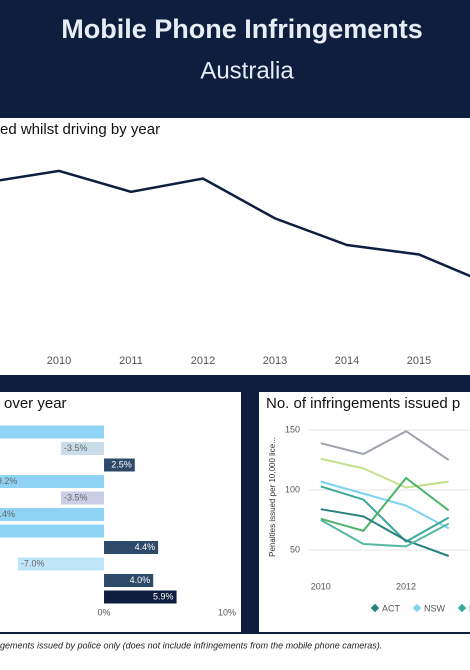  What do you see at coordinates (247, 70) in the screenshot?
I see `header-subtitle: Australia` at bounding box center [247, 70].